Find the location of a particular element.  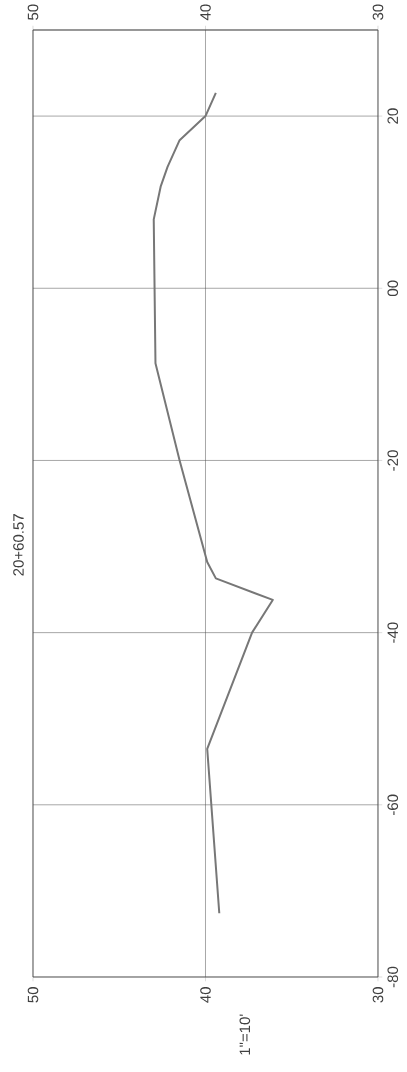

y2-tick-label: -40 is located at coordinates (393, 632).